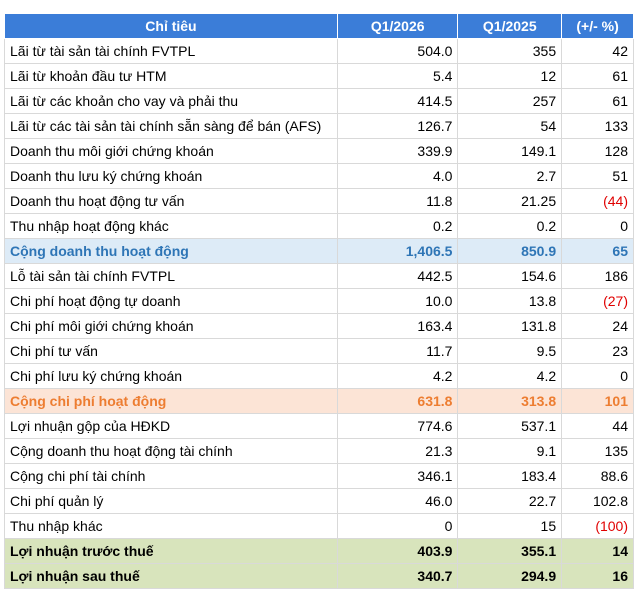 Image resolution: width=638 pixels, height=592 pixels. I want to click on table-row: Doanh thu hoạt động tư vấn 11.8 21.25 (44), so click(319, 201).